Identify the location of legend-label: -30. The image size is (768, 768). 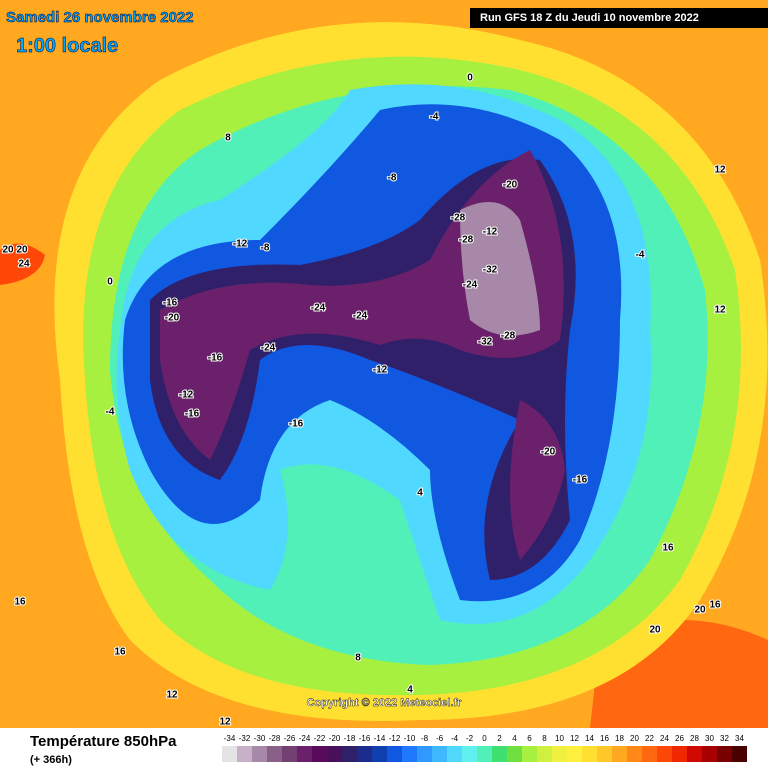
(260, 738).